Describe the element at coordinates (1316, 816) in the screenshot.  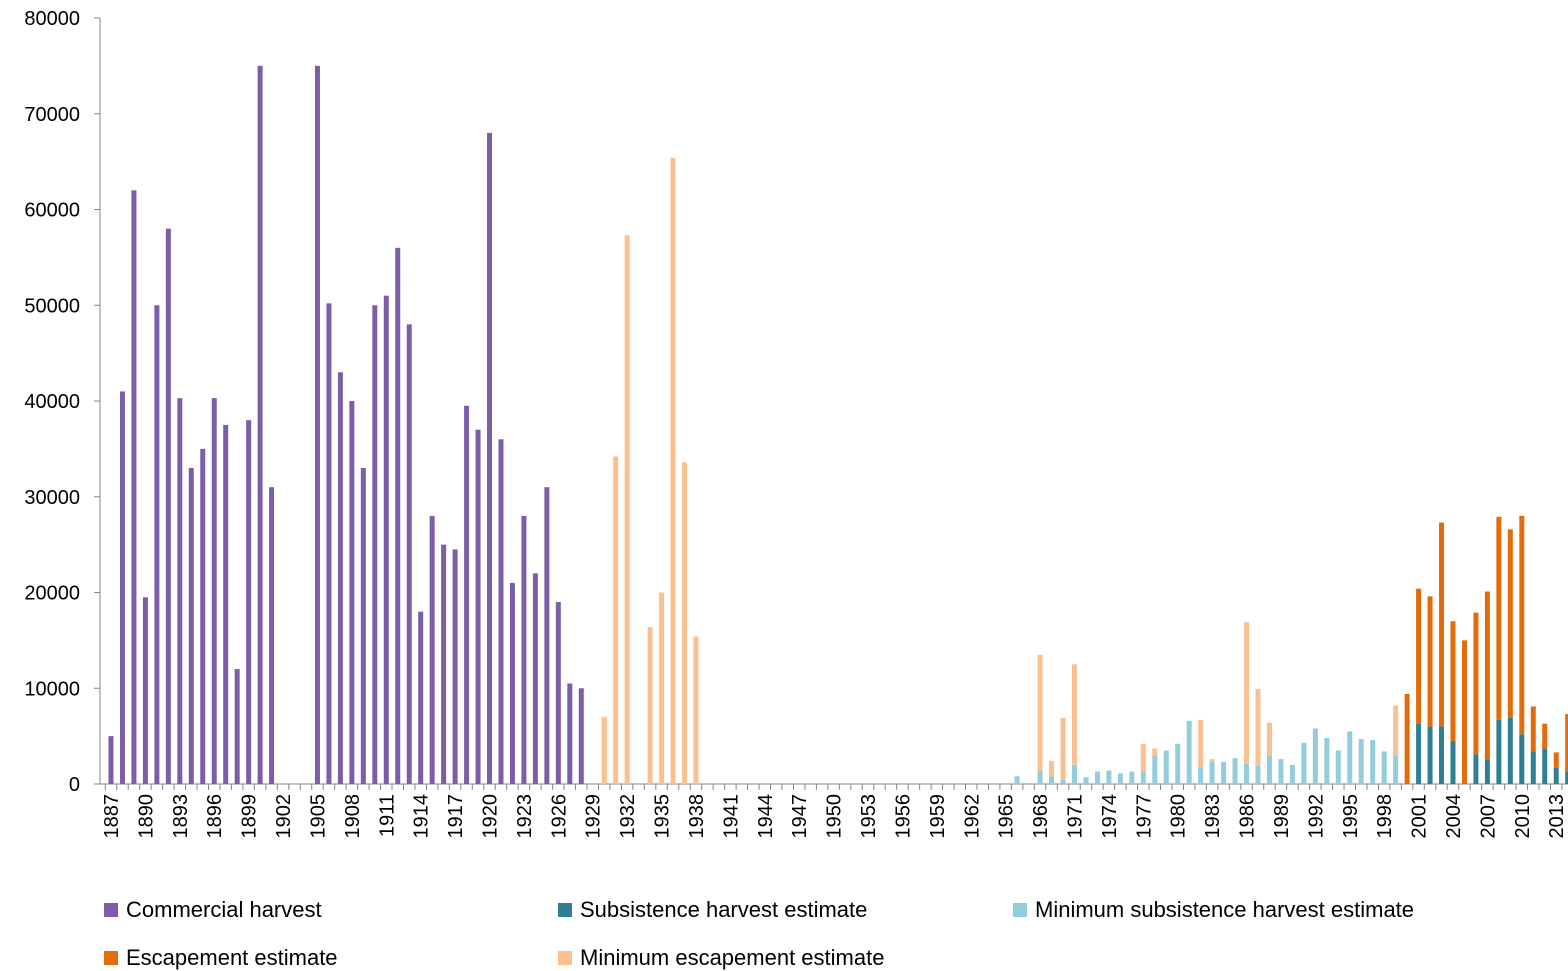
I see `x-tick-label: 1992` at that location.